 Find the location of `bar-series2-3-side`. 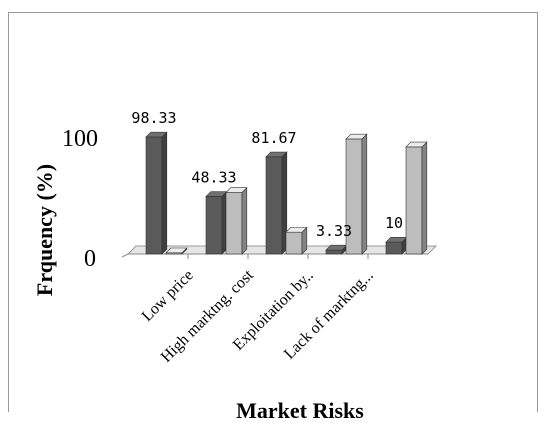

bar-series2-3-side is located at coordinates (364, 194).